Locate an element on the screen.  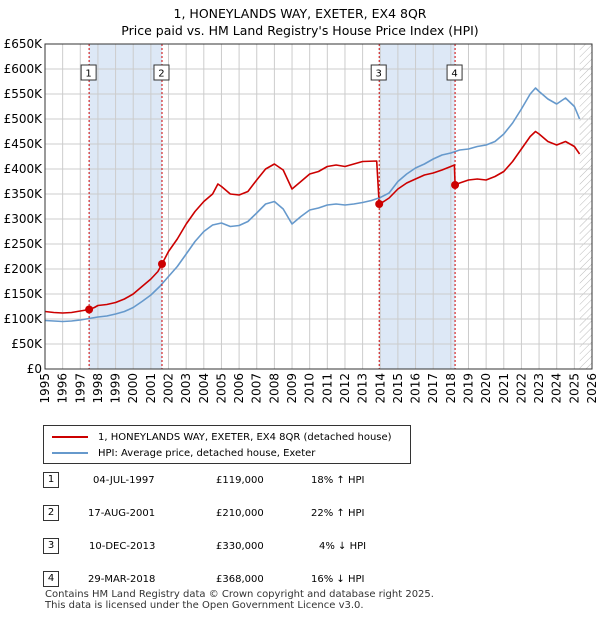
y-tick-label: £550K is located at coordinates (24, 94).